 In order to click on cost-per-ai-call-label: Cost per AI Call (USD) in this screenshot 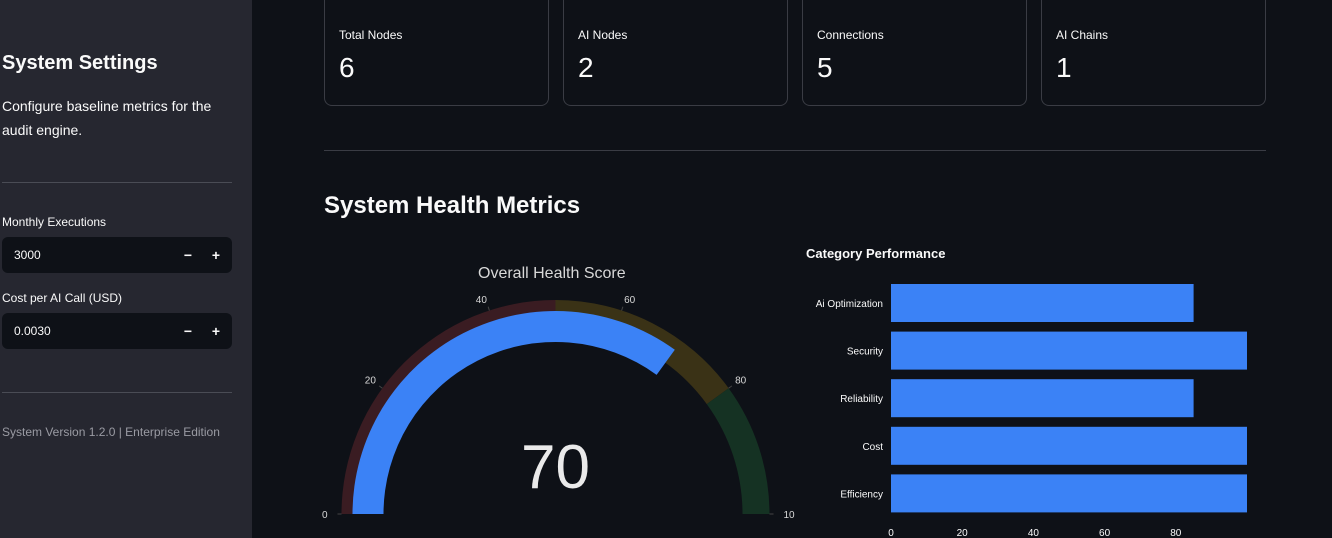, I will do `click(62, 298)`.